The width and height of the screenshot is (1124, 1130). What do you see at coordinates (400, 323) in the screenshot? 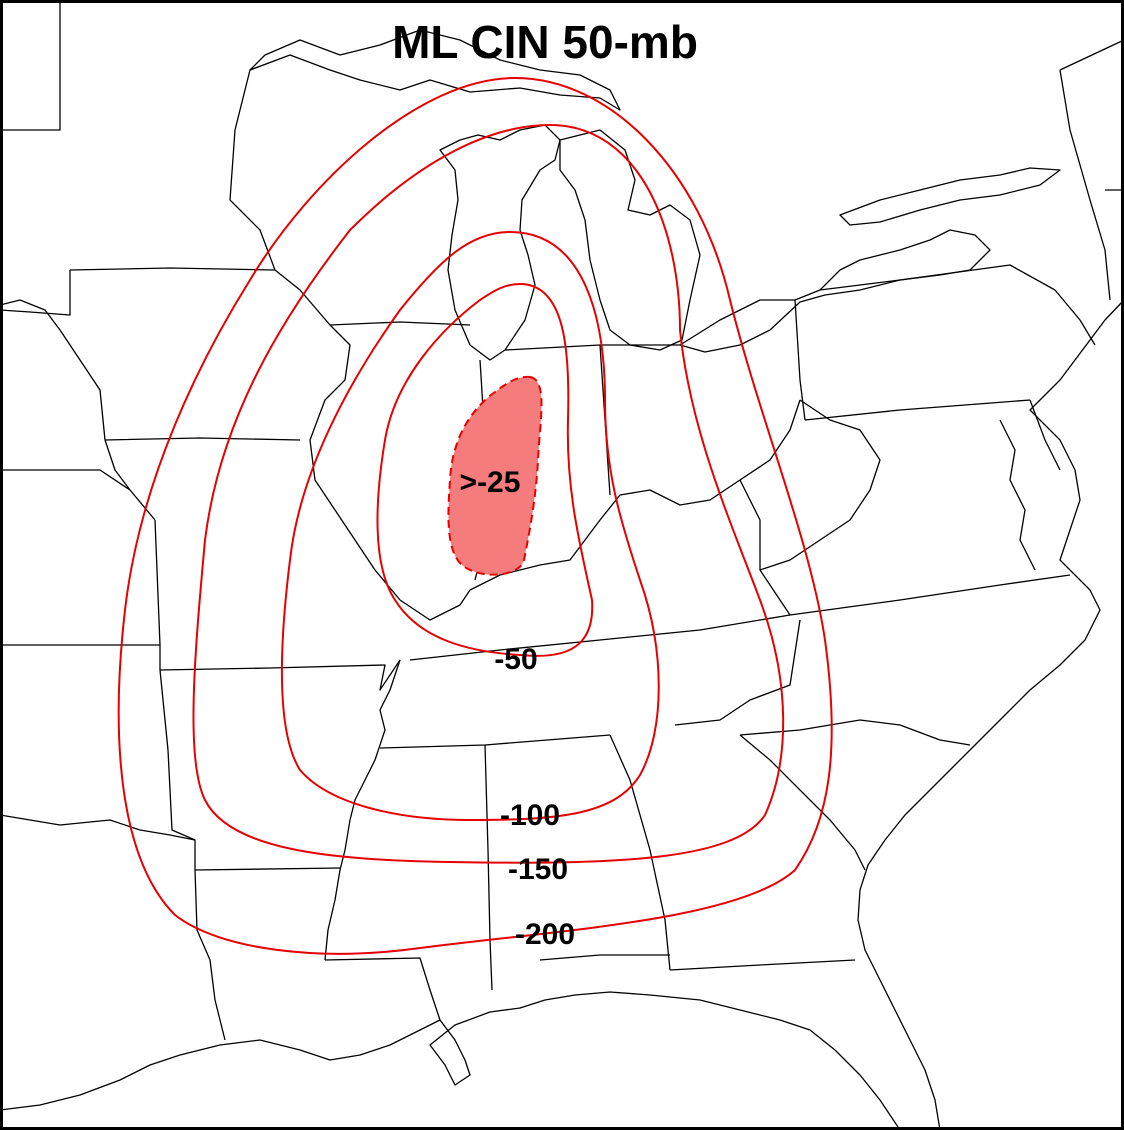
I see `state-line-wi-il` at bounding box center [400, 323].